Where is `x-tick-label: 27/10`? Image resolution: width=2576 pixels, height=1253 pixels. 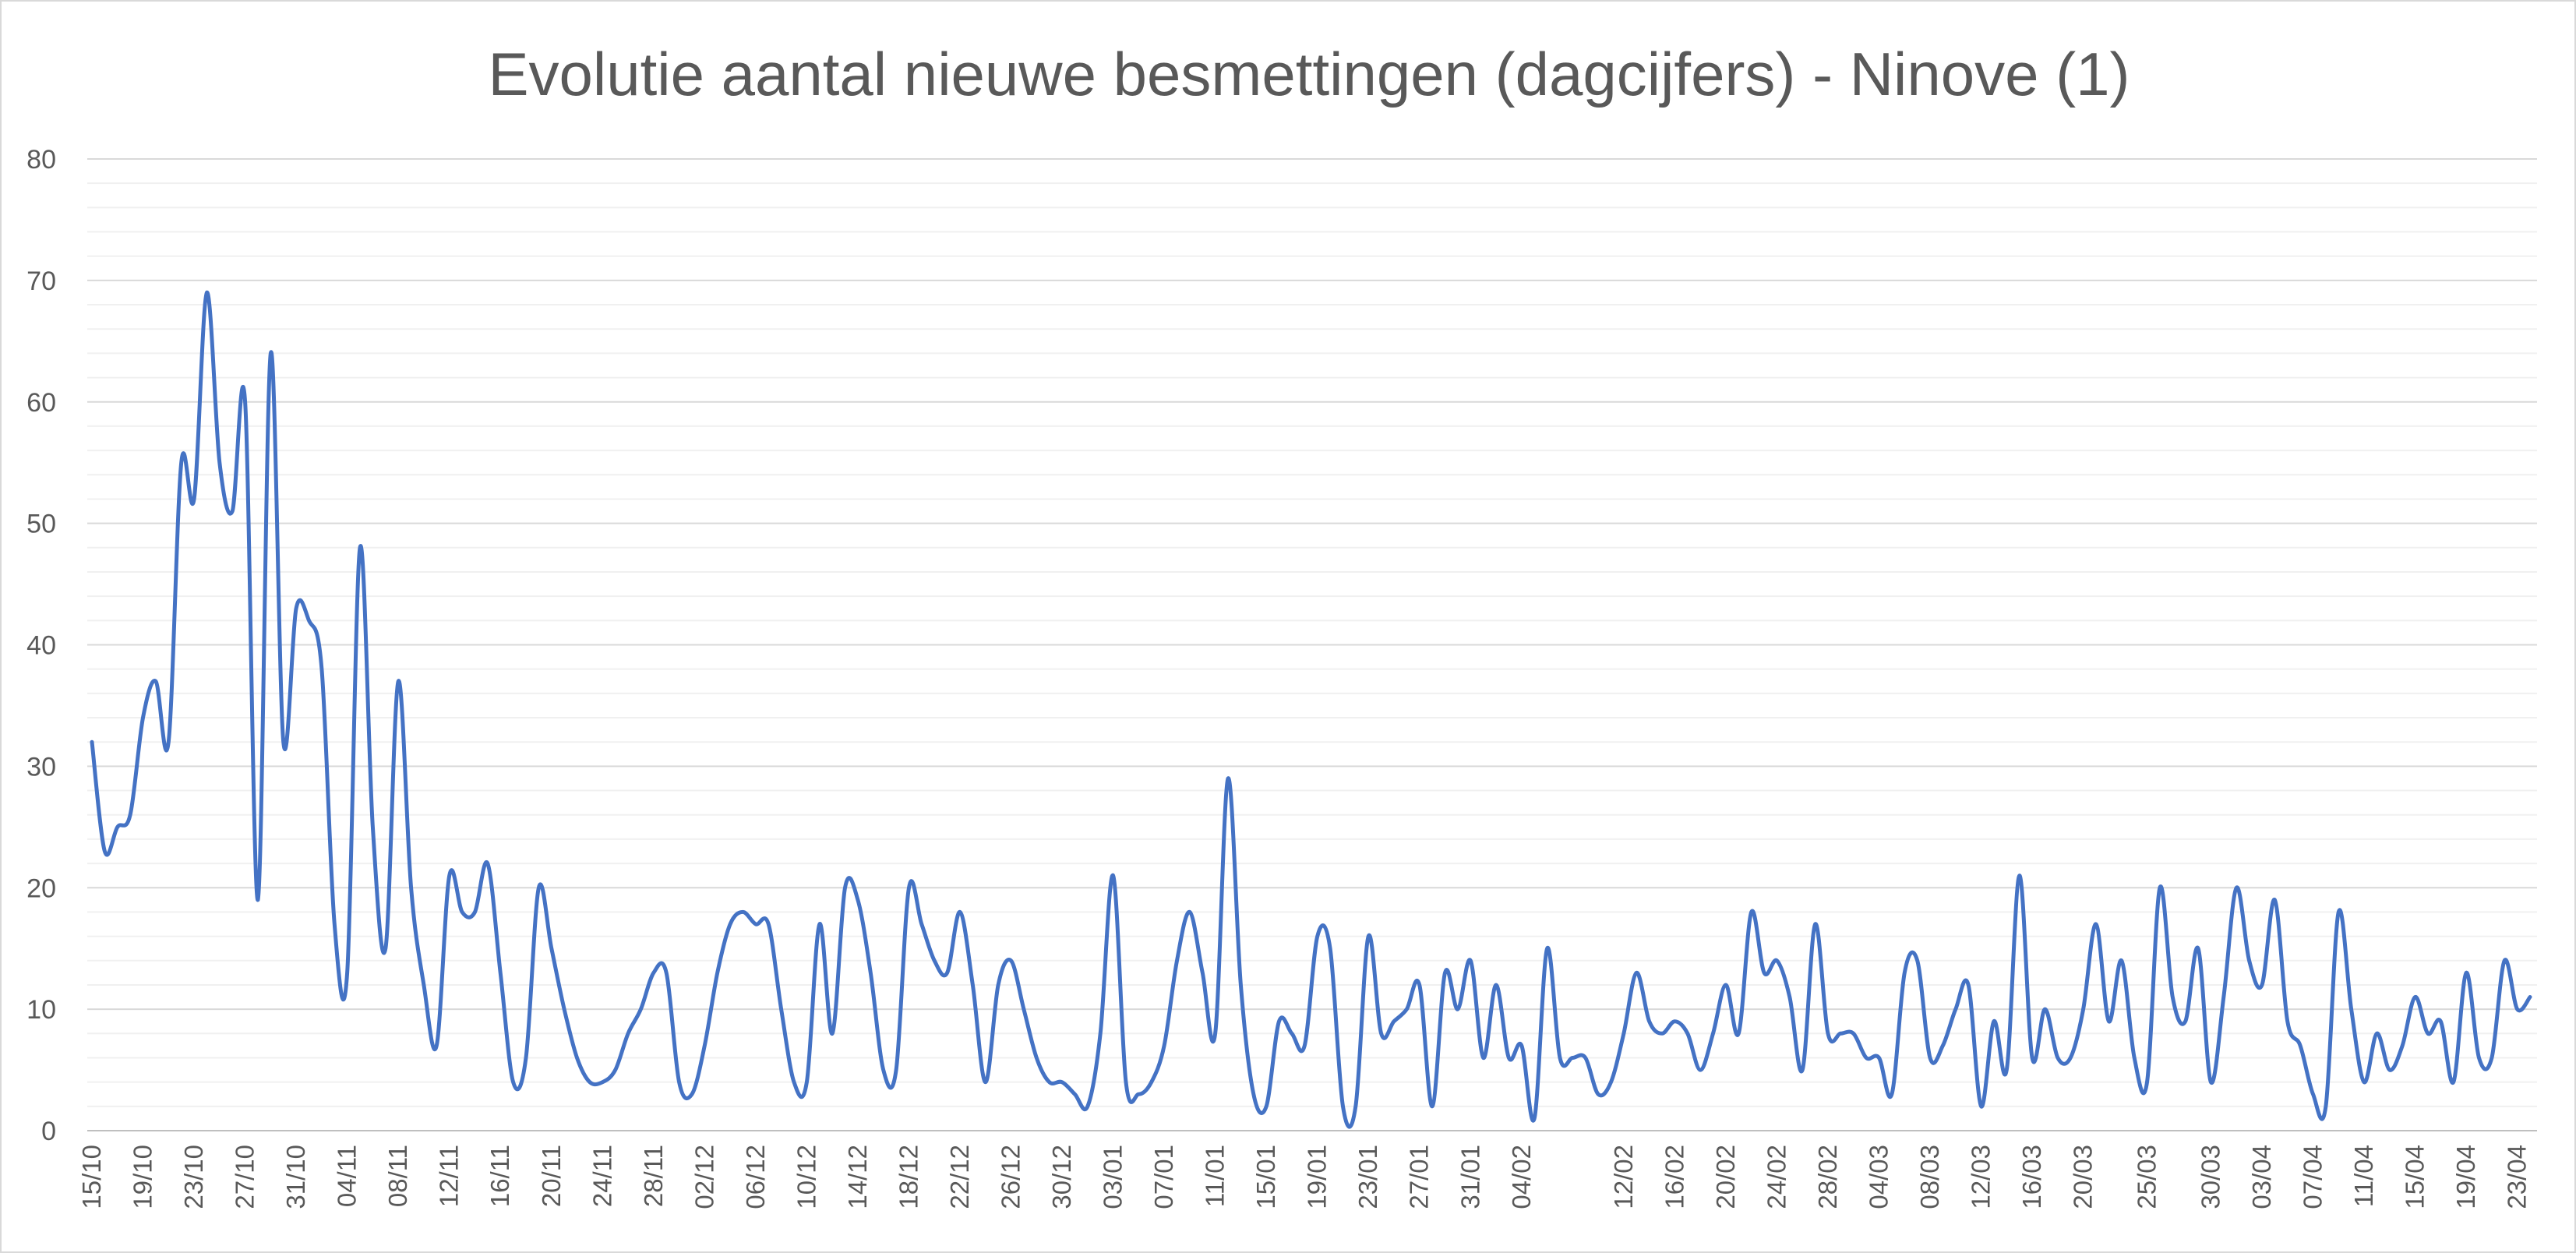
x-tick-label: 27/10 is located at coordinates (245, 1177).